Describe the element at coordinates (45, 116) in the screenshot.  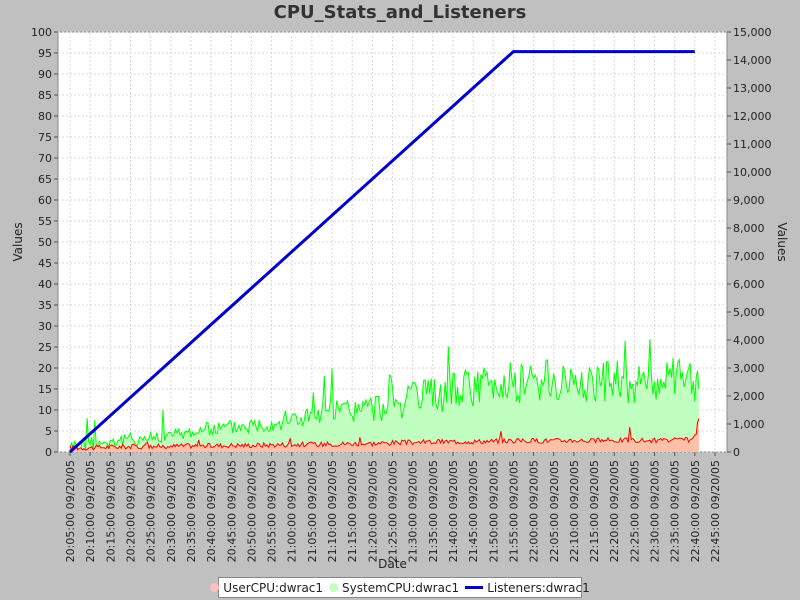
I see `y-tick-label: 80` at that location.